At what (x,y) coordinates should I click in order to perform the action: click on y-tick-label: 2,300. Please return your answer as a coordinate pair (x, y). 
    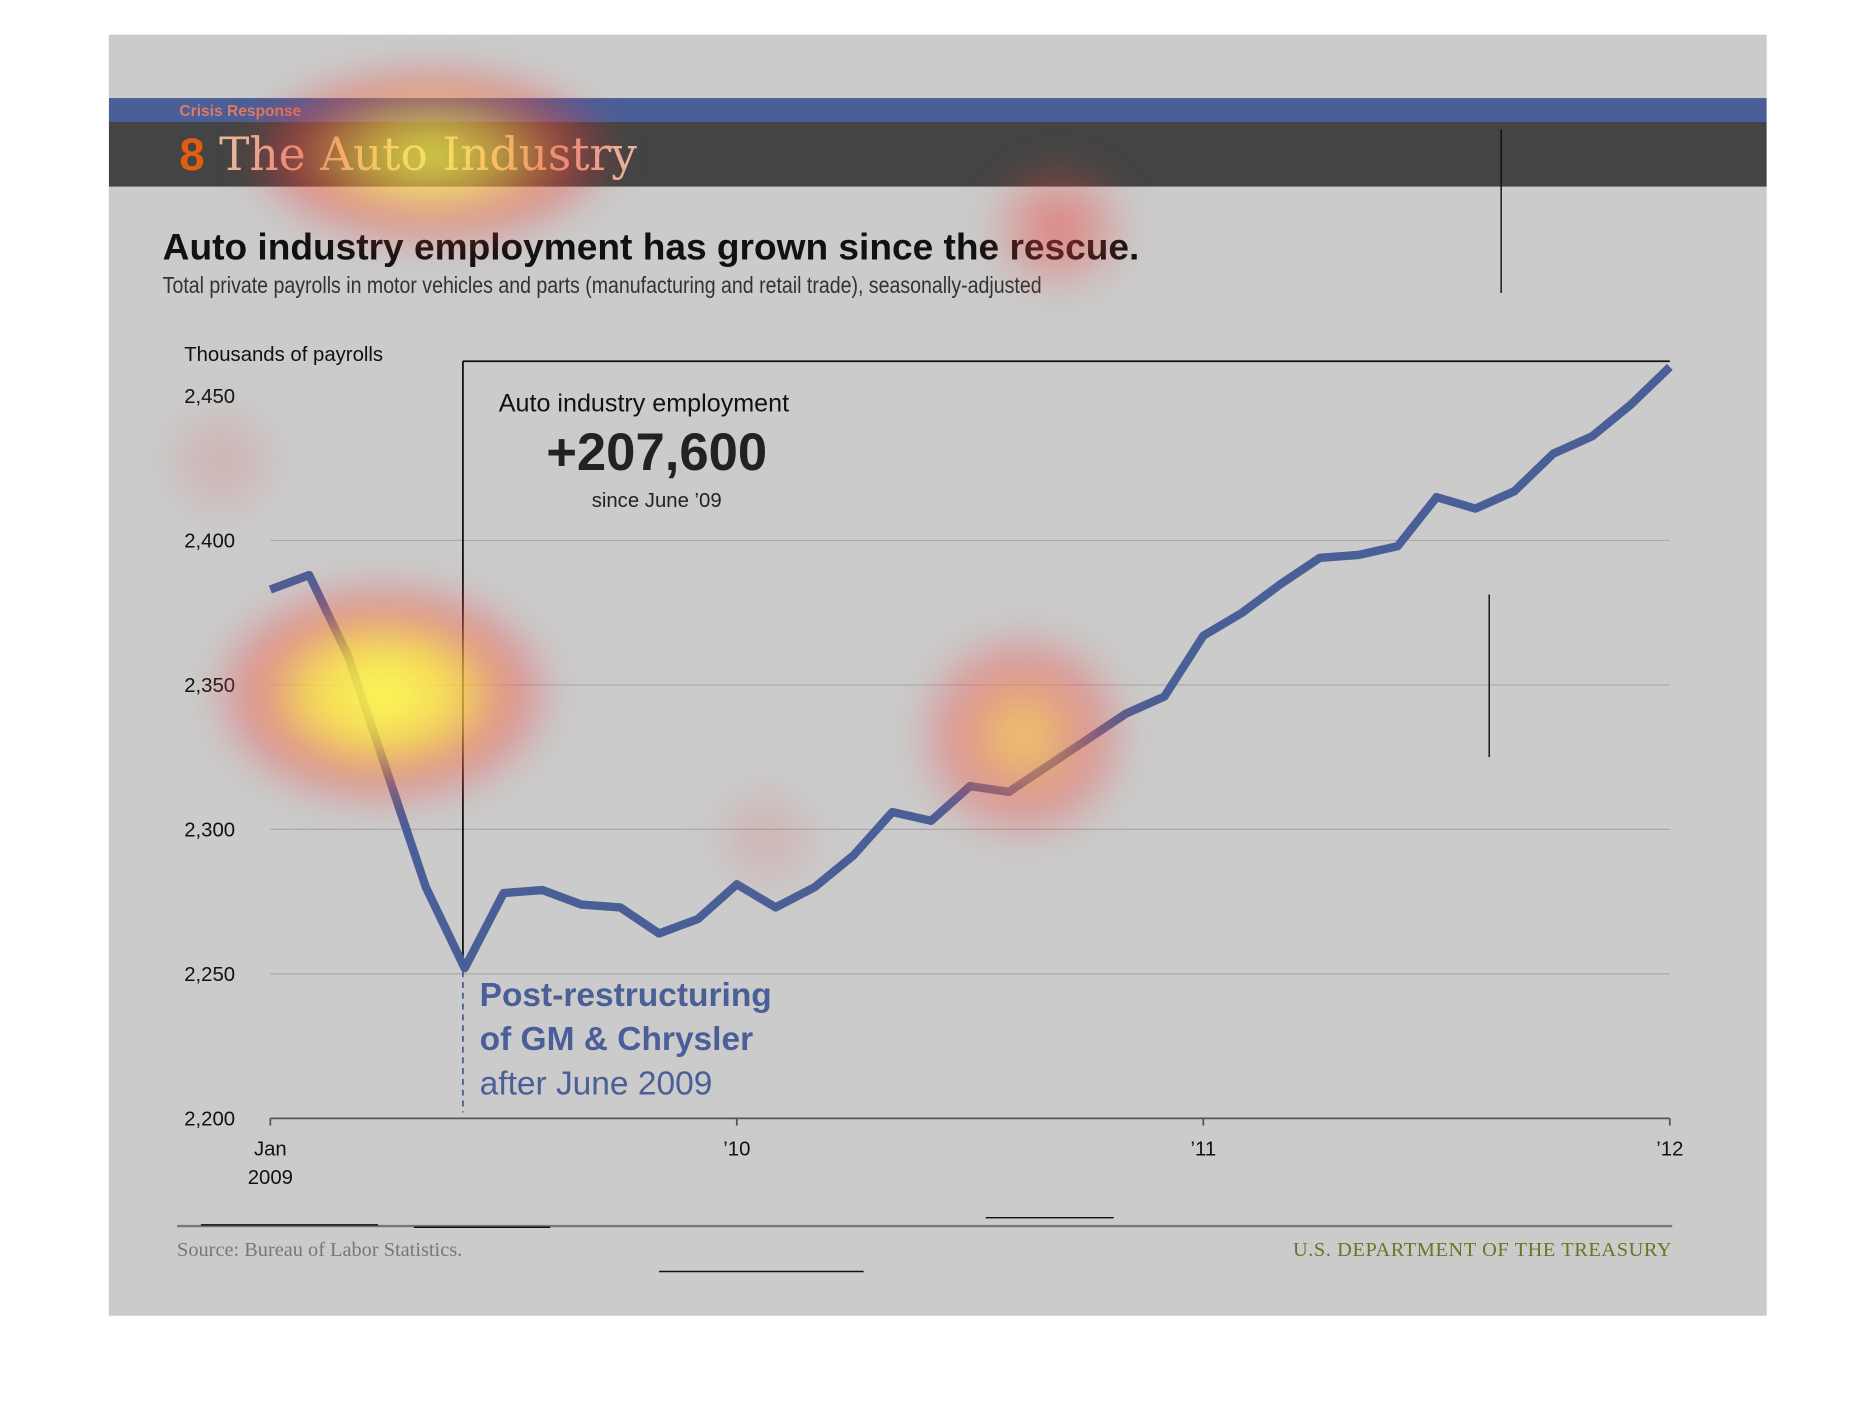
    Looking at the image, I should click on (209, 831).